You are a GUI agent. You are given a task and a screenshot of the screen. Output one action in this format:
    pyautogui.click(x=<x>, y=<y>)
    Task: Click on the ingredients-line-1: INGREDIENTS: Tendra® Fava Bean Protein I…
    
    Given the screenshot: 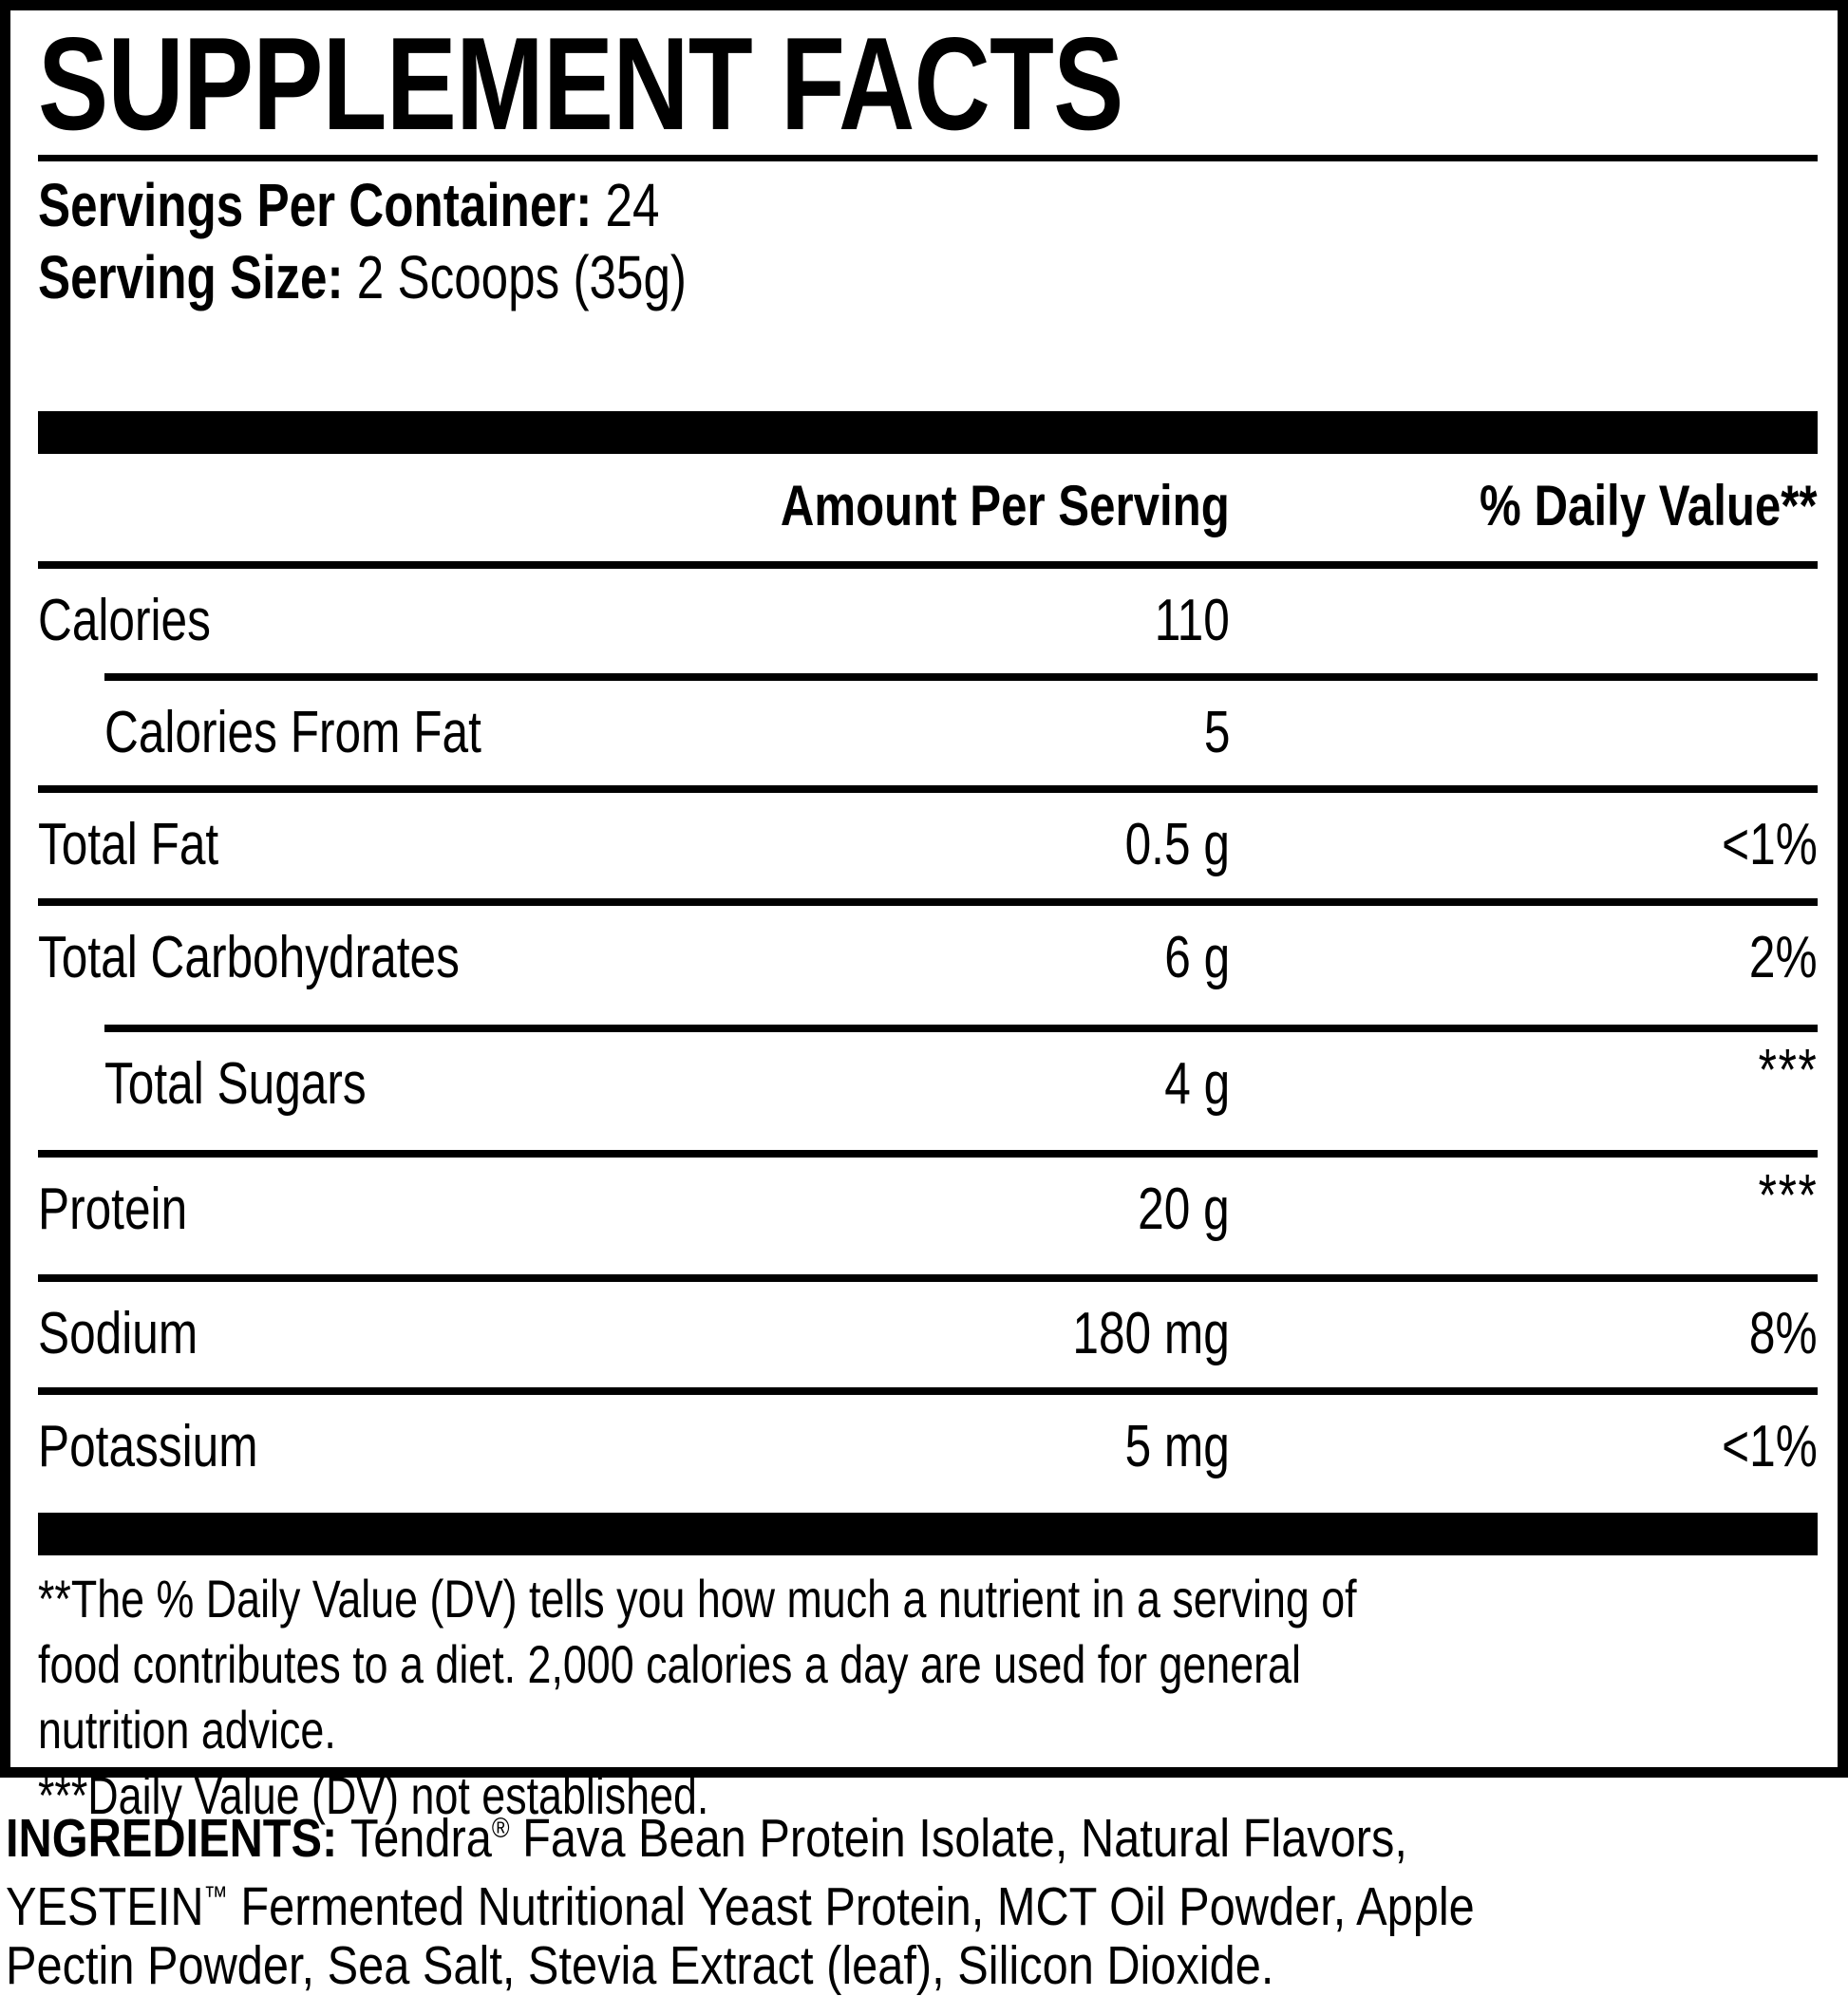 What is the action you would take?
    pyautogui.click(x=924, y=1834)
    